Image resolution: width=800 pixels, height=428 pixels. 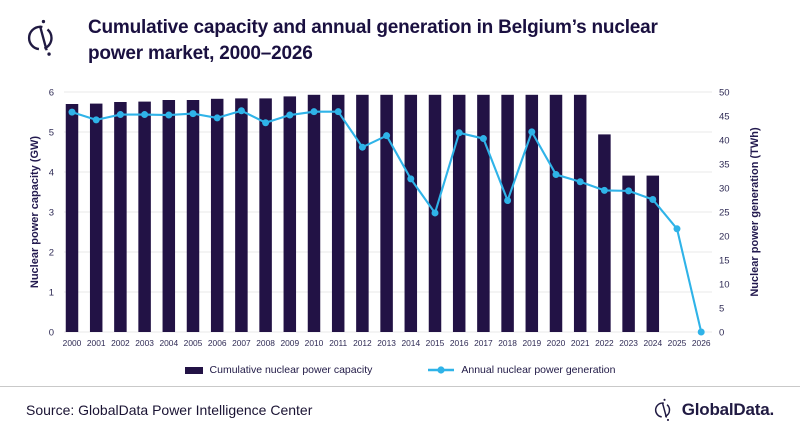 I want to click on right-y-tick-label: 5, so click(x=721, y=309).